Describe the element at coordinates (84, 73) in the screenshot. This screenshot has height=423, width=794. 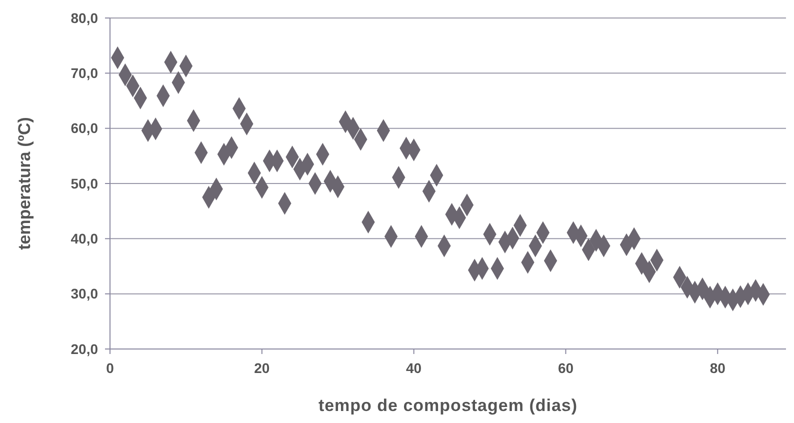
I see `y-tick-label: 70,0` at that location.